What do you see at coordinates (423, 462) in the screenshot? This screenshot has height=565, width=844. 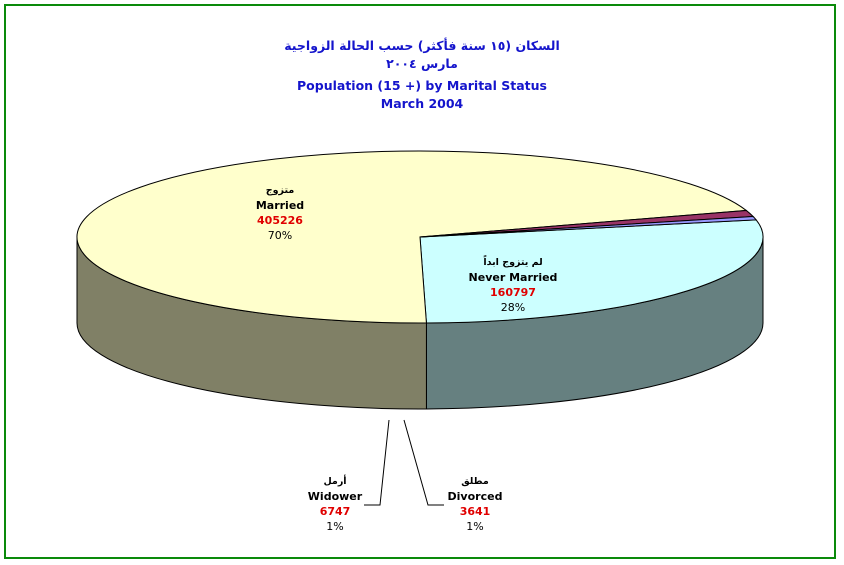 I see `leader-line-divorced` at bounding box center [423, 462].